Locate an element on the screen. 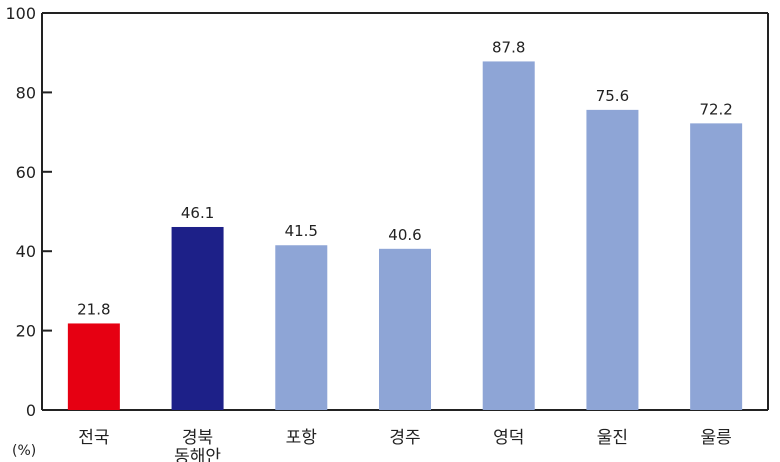 Image resolution: width=780 pixels, height=462 pixels. x-tick-label: 경주 is located at coordinates (404, 438).